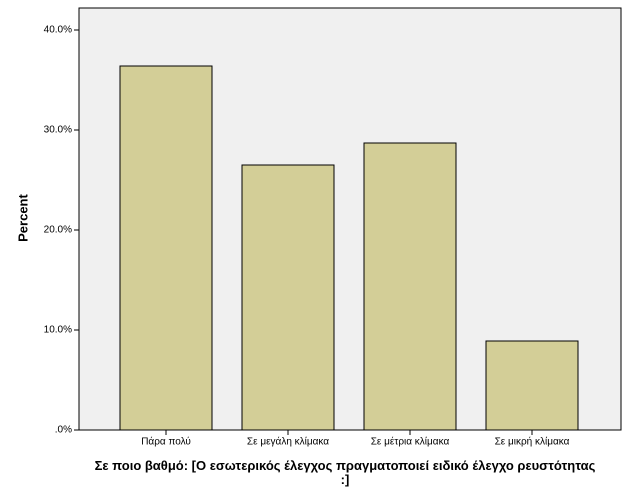  I want to click on y-tick-label: 10.0%, so click(58, 330).